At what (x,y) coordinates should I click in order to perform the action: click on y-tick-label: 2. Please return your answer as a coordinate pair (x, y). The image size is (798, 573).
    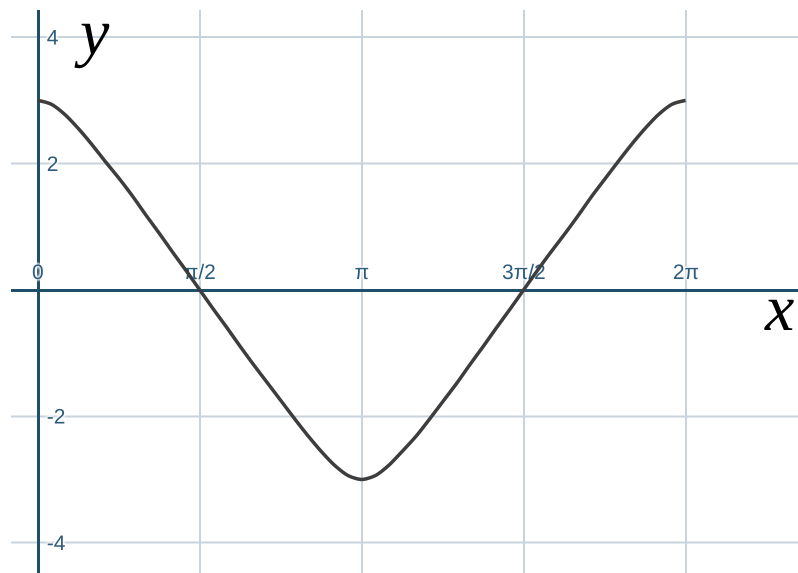
    Looking at the image, I should click on (52, 164).